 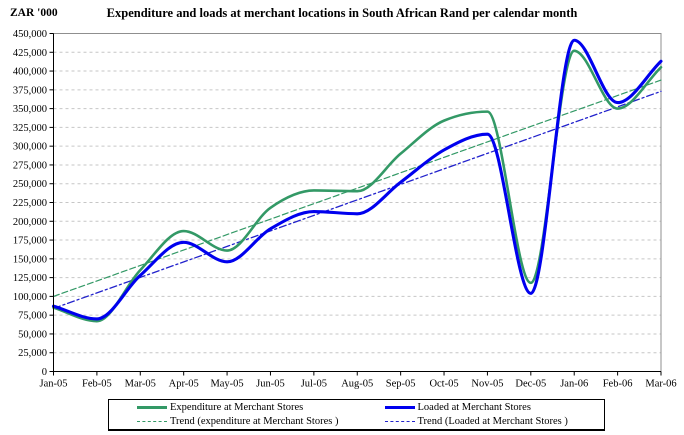 What do you see at coordinates (237, 407) in the screenshot?
I see `legend-label: Expenditure at Merchant Stores` at bounding box center [237, 407].